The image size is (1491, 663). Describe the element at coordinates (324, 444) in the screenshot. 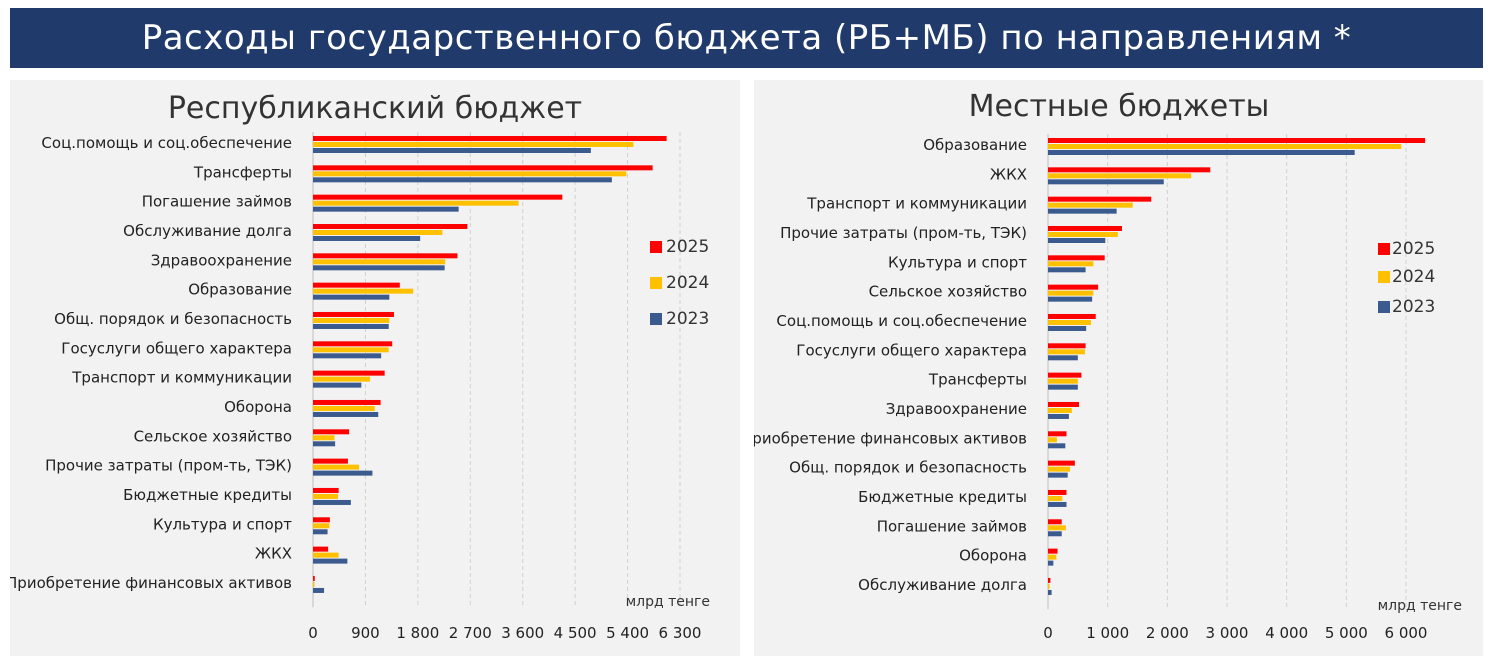

I see `bar-2023-сельское-хозяйство` at that location.